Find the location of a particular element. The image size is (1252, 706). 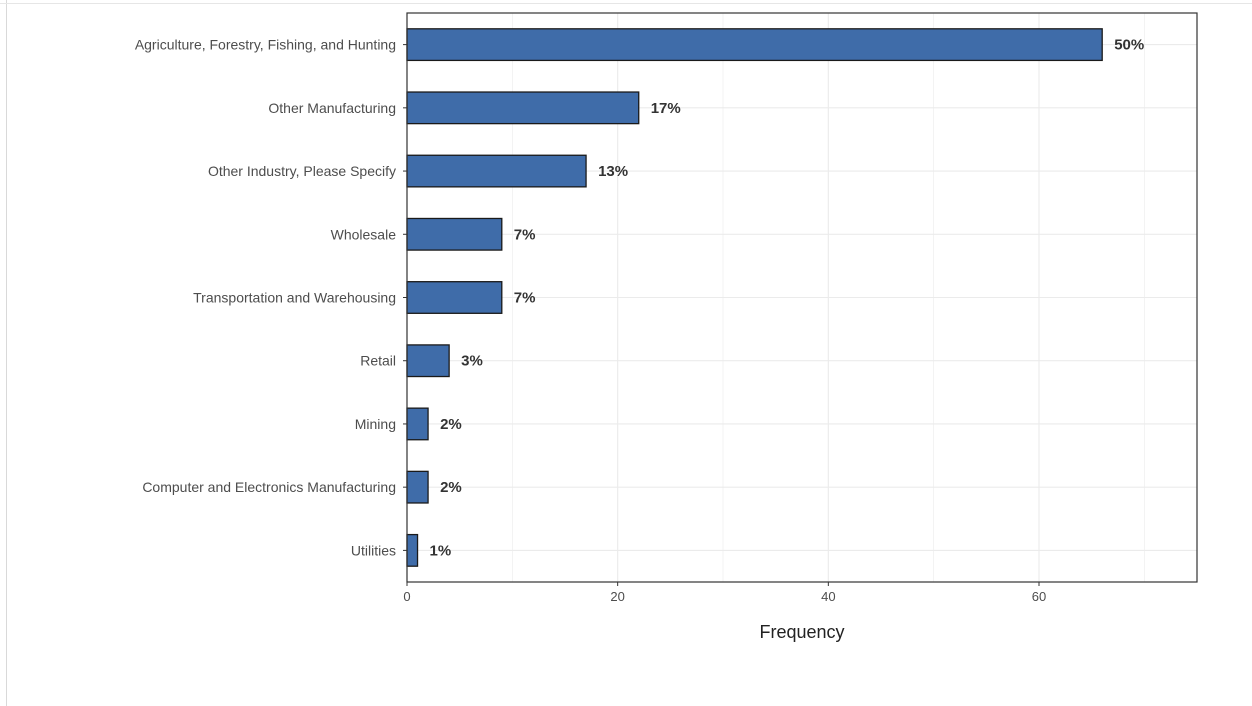

window-left-edge is located at coordinates (6, 353).